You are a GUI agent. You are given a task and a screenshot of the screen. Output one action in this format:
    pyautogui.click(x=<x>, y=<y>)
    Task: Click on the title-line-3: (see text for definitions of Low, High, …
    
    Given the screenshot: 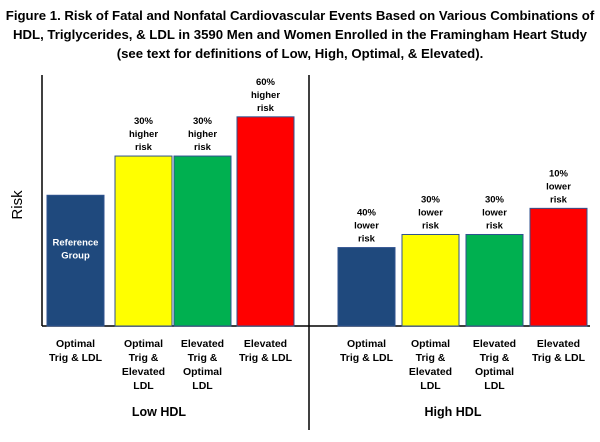 What is the action you would take?
    pyautogui.click(x=300, y=53)
    